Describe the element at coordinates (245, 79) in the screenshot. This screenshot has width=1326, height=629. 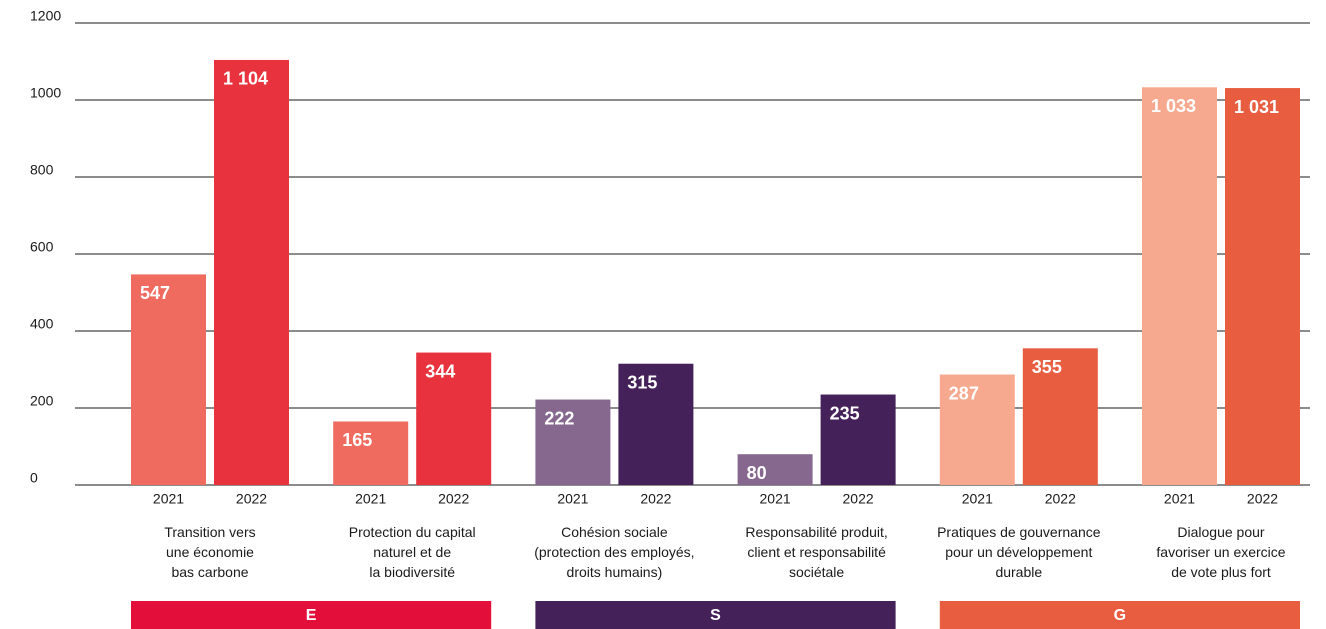
I see `value-label: 1 104` at that location.